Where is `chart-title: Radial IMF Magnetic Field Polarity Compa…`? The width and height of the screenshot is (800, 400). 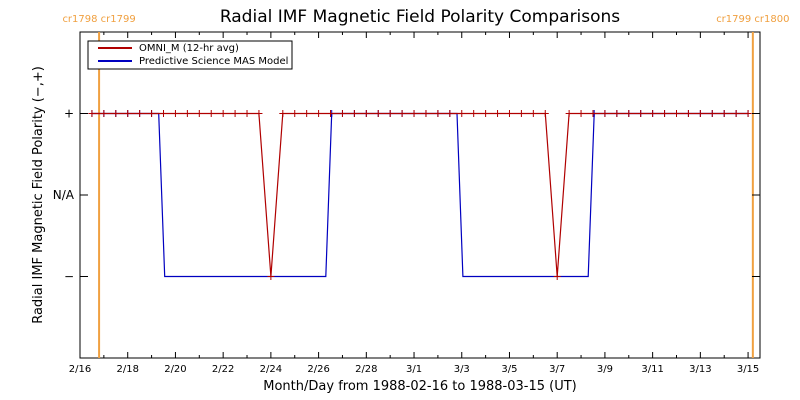
chart-title: Radial IMF Magnetic Field Polarity Compa… is located at coordinates (420, 17).